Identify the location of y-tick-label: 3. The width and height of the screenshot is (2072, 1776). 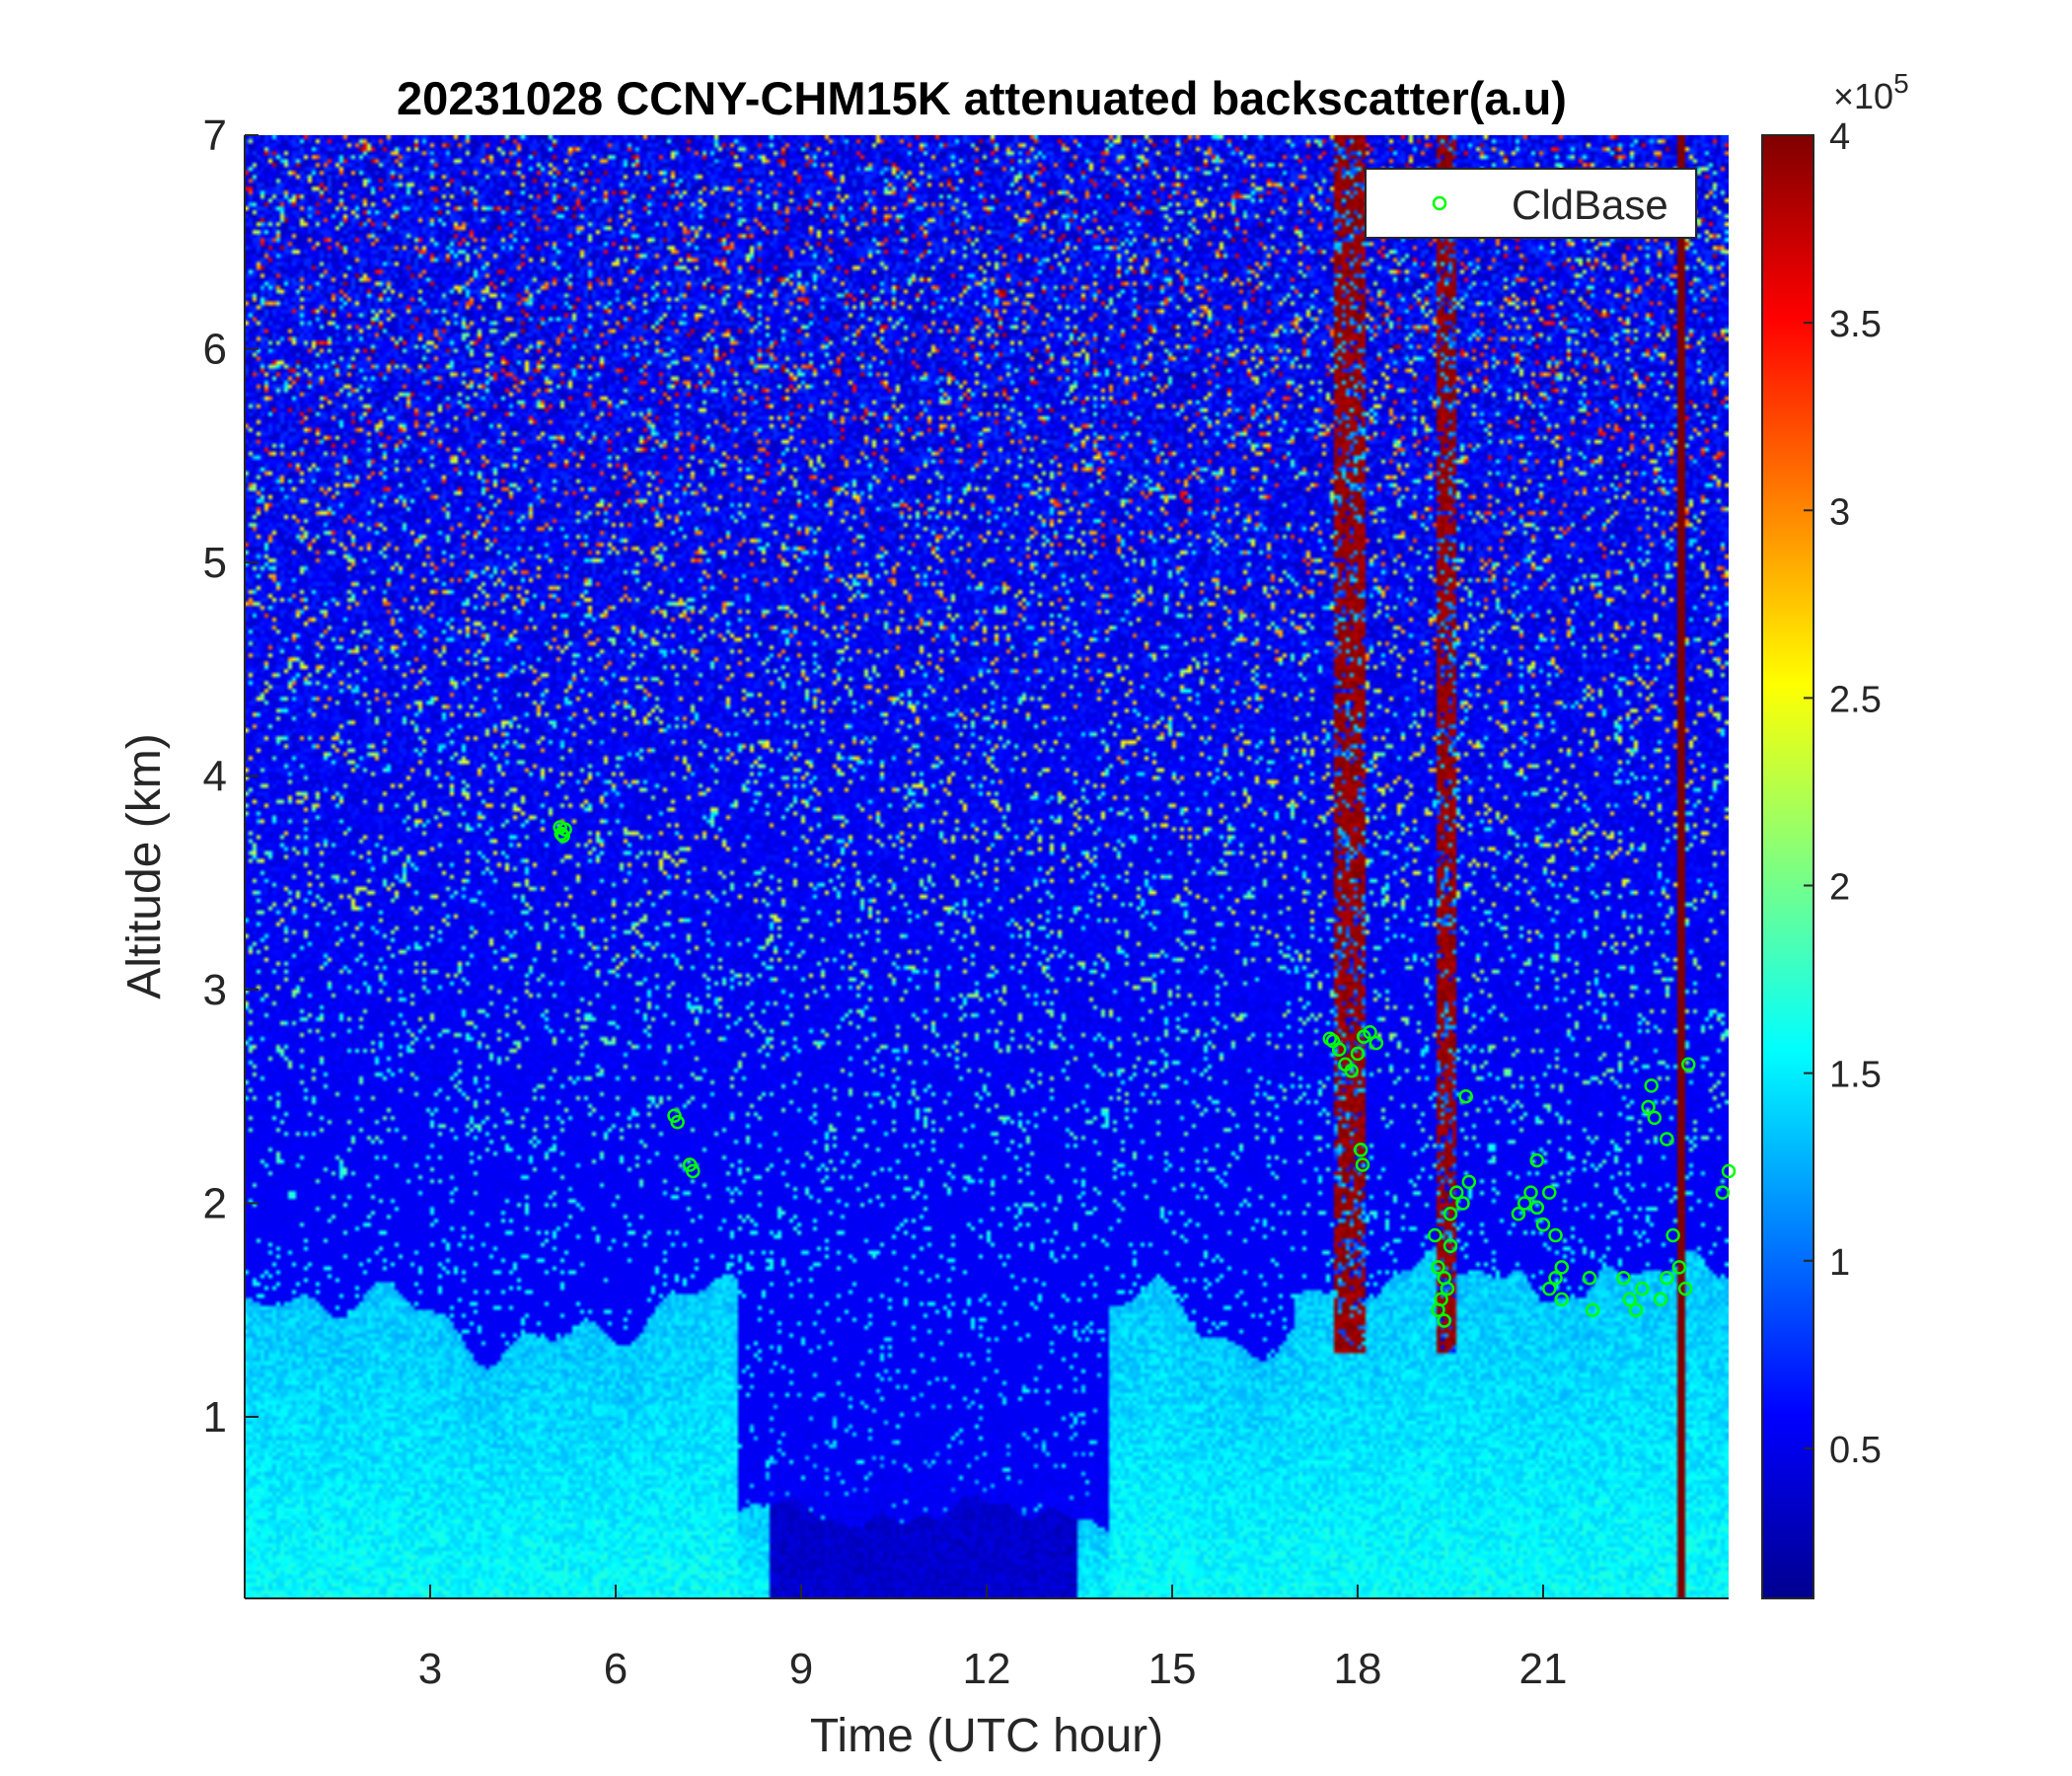
(215, 990).